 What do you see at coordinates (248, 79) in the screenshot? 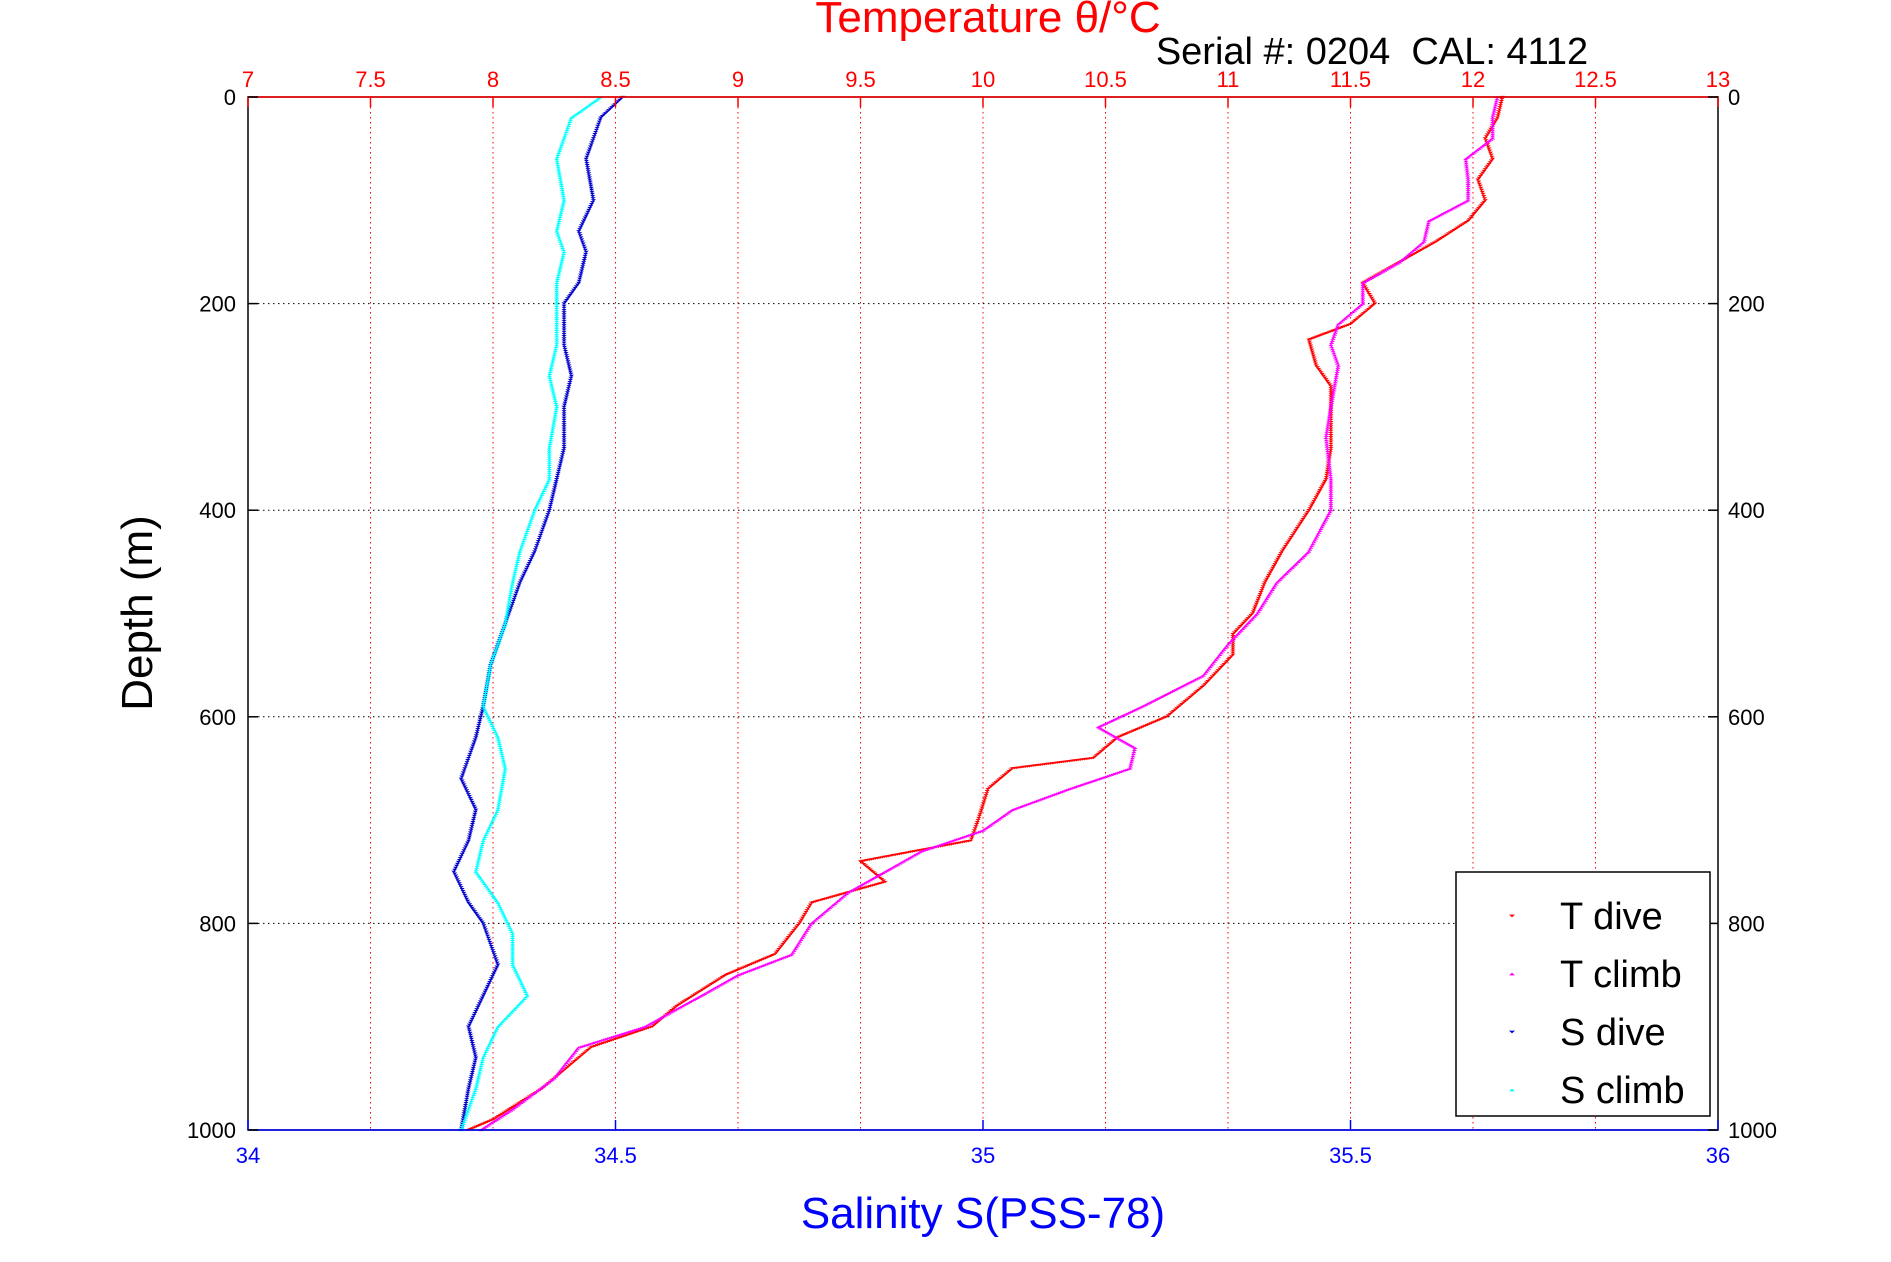
I see `temperature-tick-label: 7` at bounding box center [248, 79].